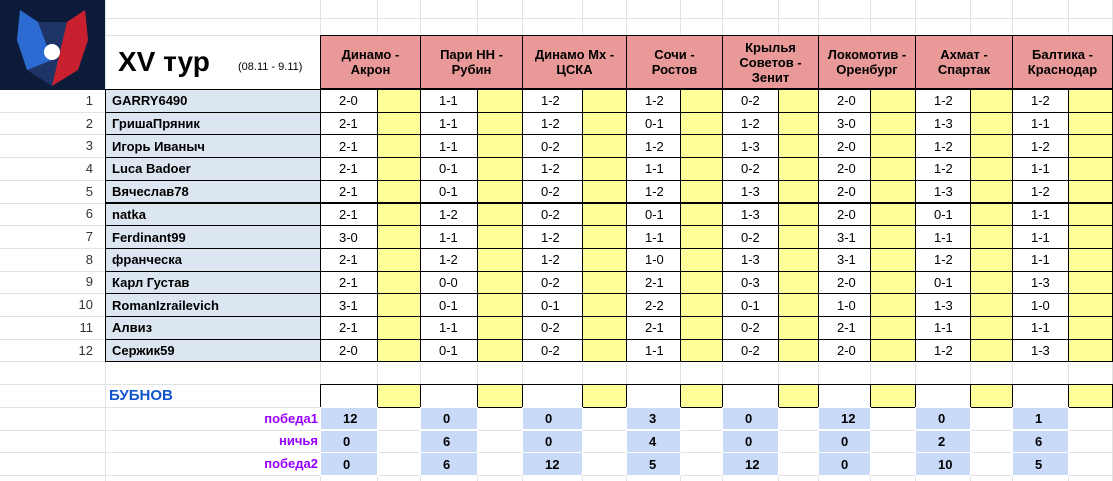  Describe the element at coordinates (844, 237) in the screenshot. I see `score-cell: 3-1` at that location.